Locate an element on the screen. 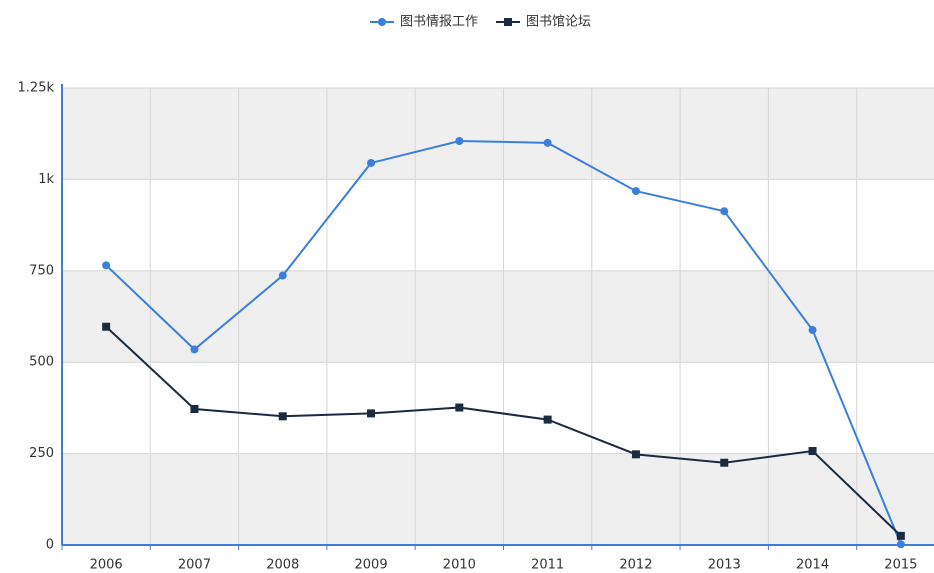 The image size is (934, 573). y-tick-label: 250 is located at coordinates (41, 453).